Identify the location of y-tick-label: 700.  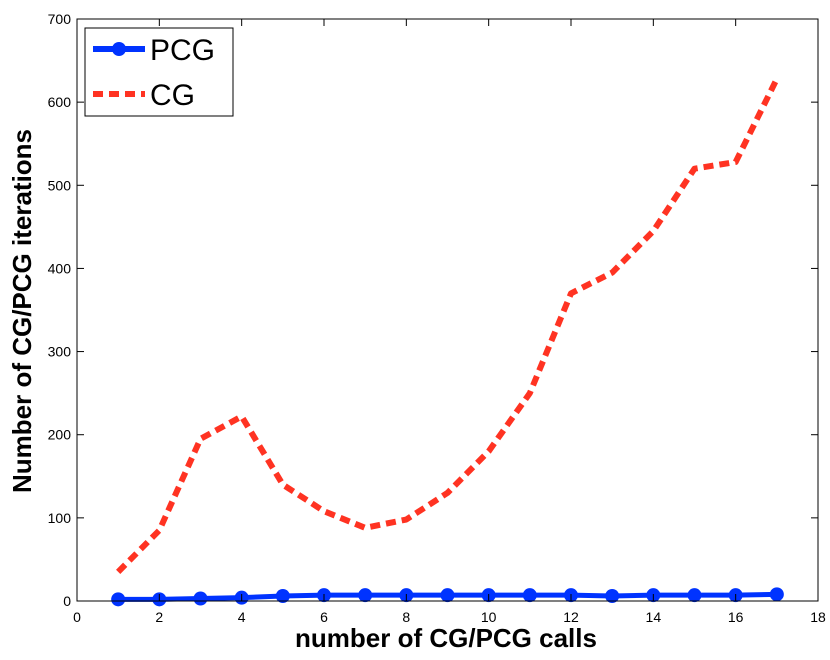
(60, 19).